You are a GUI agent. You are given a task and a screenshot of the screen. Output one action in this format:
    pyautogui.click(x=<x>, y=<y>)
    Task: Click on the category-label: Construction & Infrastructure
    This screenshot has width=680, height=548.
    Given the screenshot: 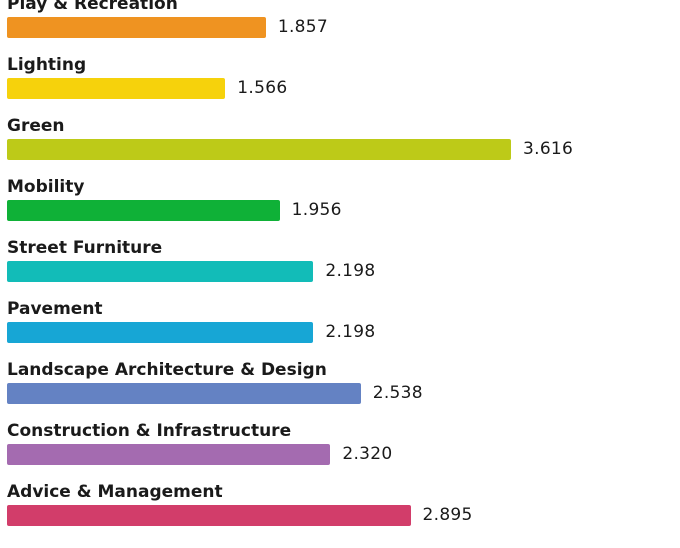 What is the action you would take?
    pyautogui.click(x=149, y=431)
    